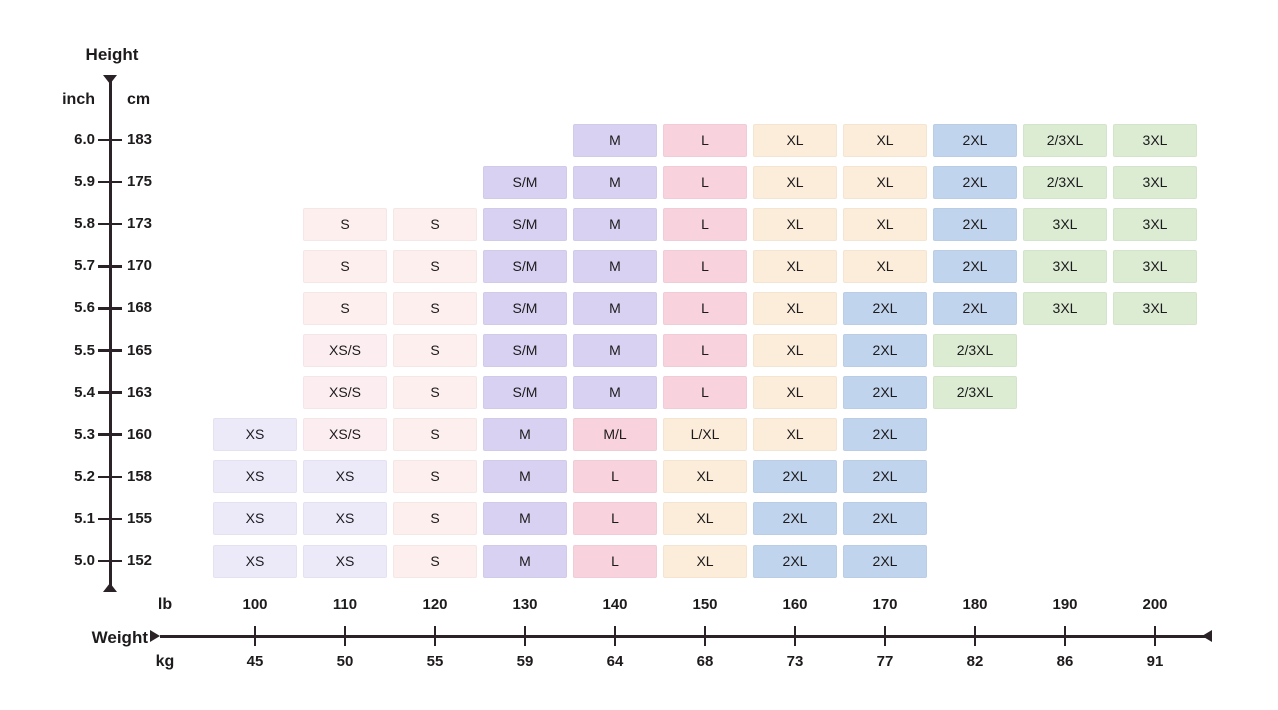  What do you see at coordinates (140, 434) in the screenshot?
I see `height-cm-value: 160` at bounding box center [140, 434].